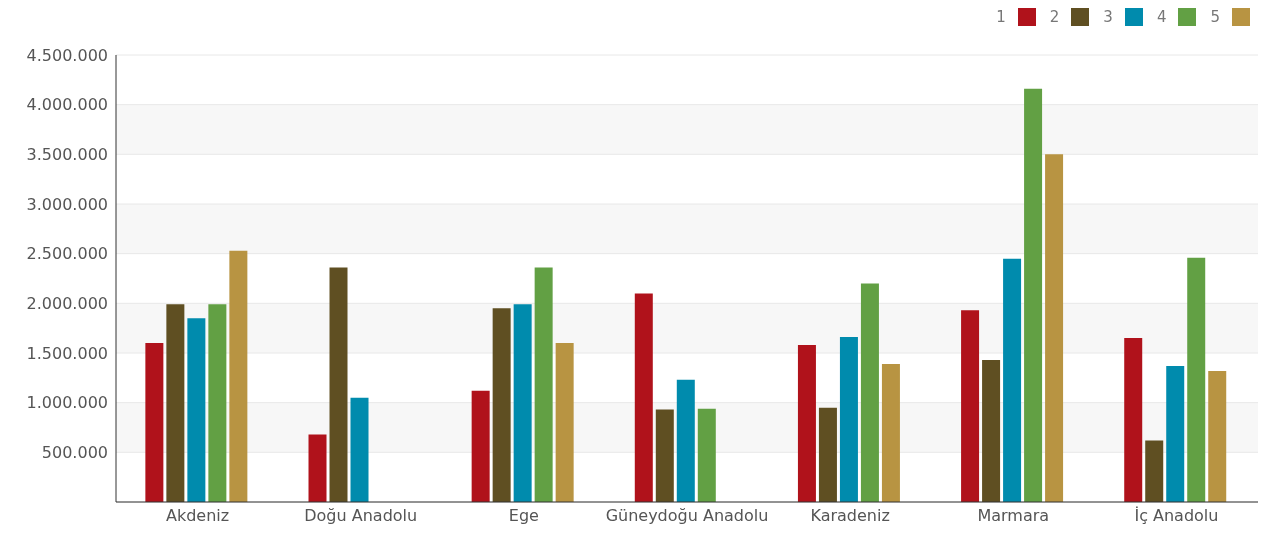  I want to click on x-tick-label: Ege, so click(523, 516).